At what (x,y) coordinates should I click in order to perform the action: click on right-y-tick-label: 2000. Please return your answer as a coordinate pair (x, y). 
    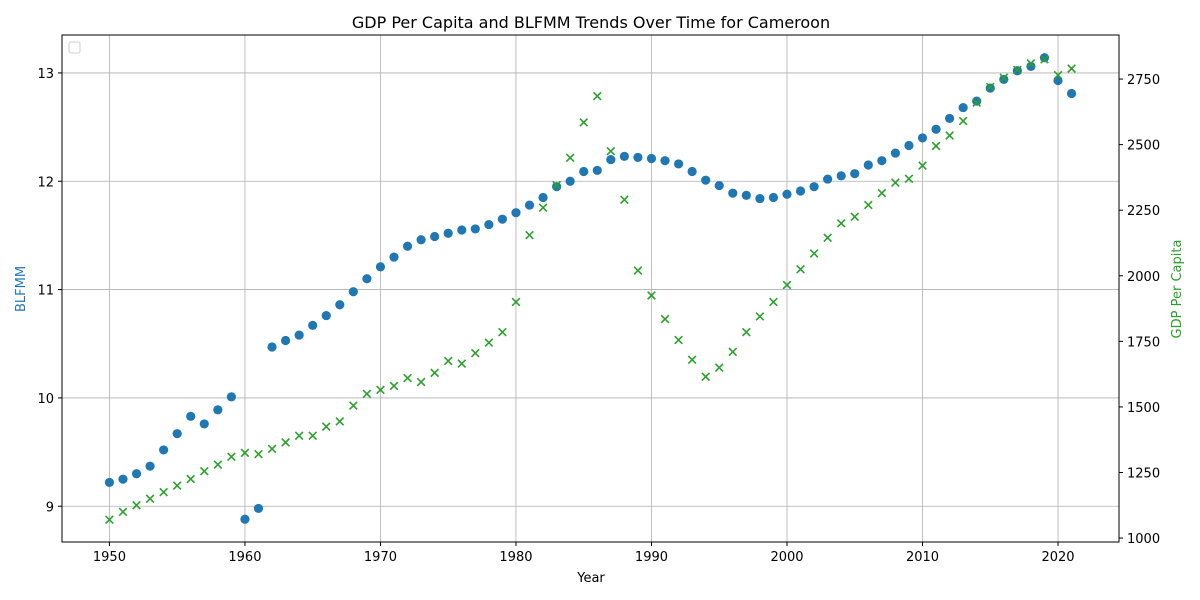
    Looking at the image, I should click on (1143, 277).